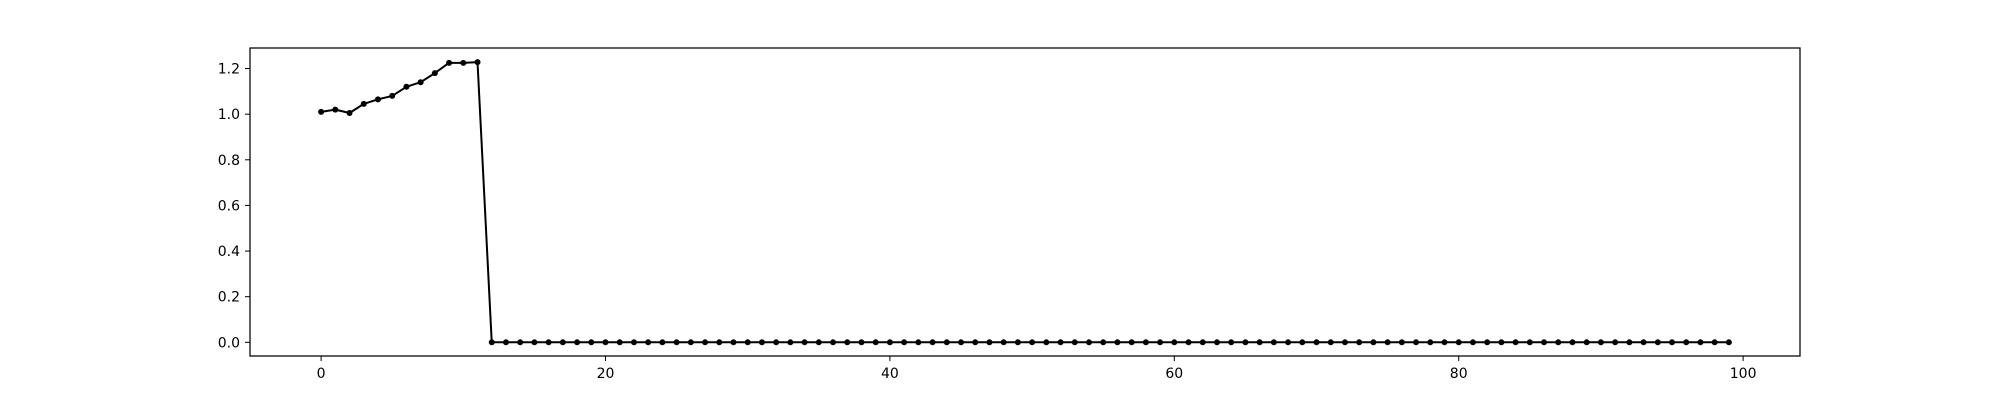 This screenshot has width=2000, height=404. Describe the element at coordinates (229, 161) in the screenshot. I see `y-tick-label: 0.8` at that location.